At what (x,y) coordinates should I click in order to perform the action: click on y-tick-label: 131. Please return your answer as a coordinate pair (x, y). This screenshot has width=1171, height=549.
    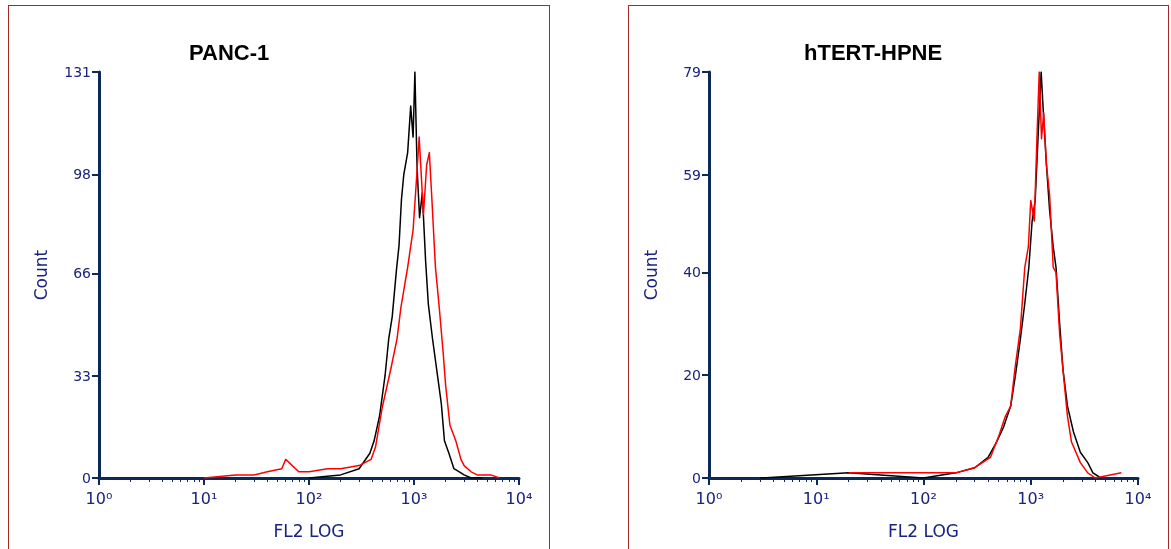
    Looking at the image, I should click on (77, 72).